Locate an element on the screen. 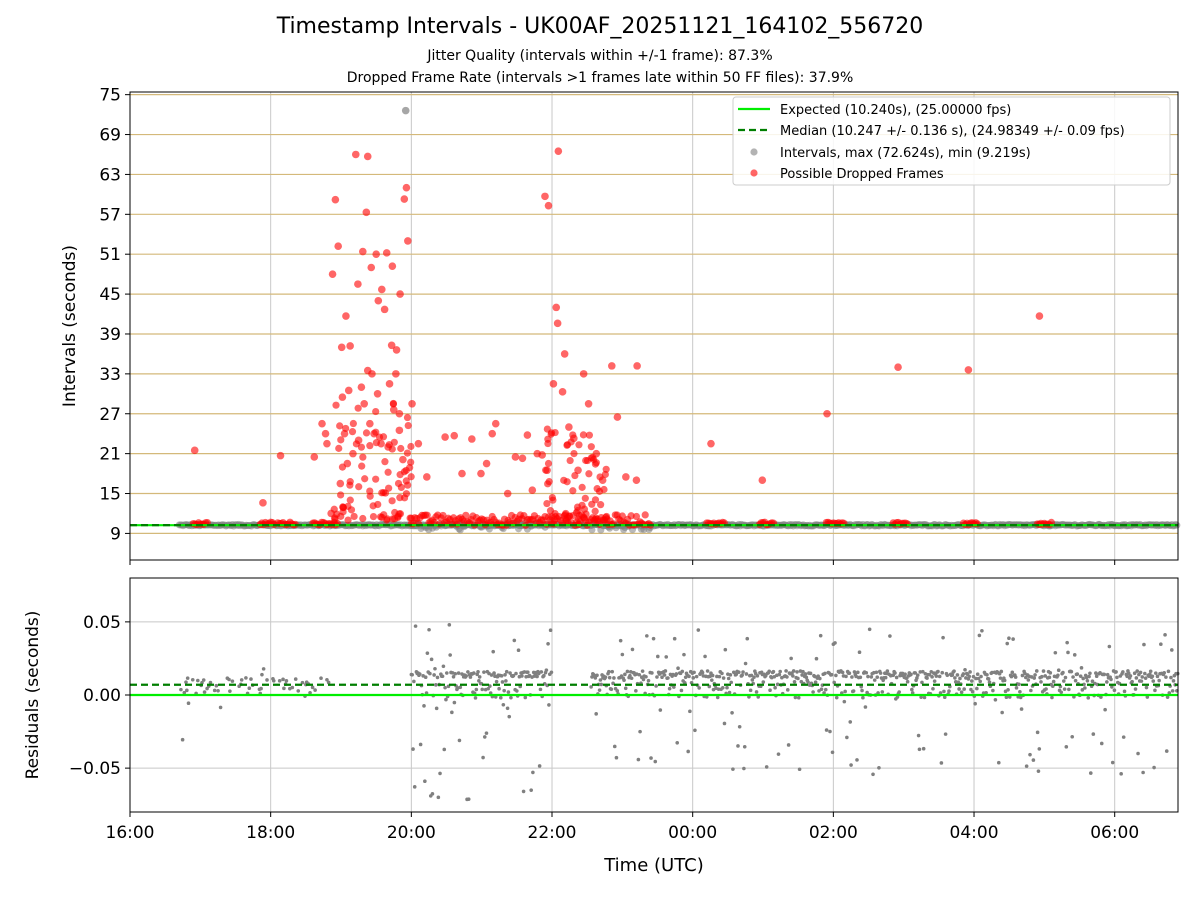 This screenshot has width=1200, height=900. legend-interval-swatch is located at coordinates (754, 152).